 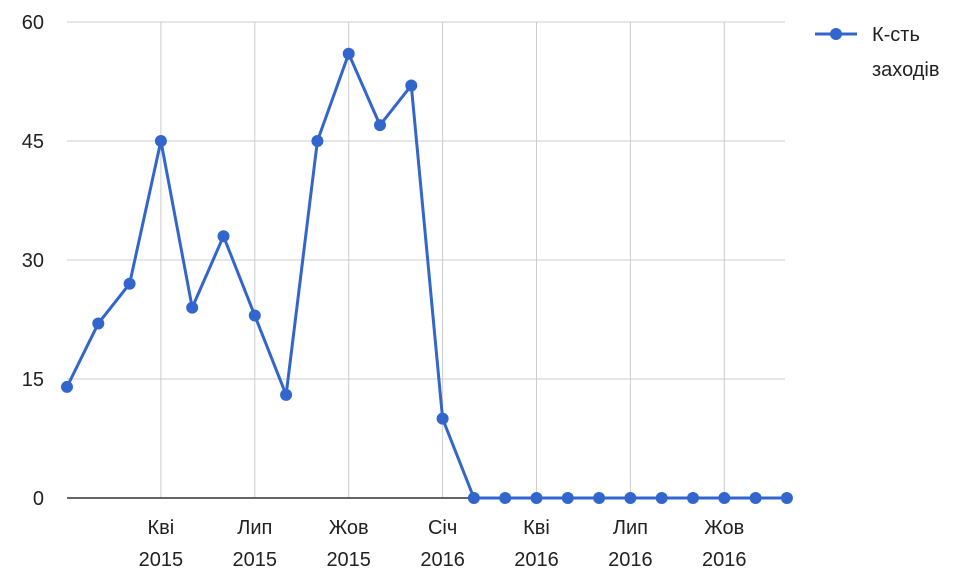 I want to click on x-tick-label-month: Січ, so click(x=442, y=528).